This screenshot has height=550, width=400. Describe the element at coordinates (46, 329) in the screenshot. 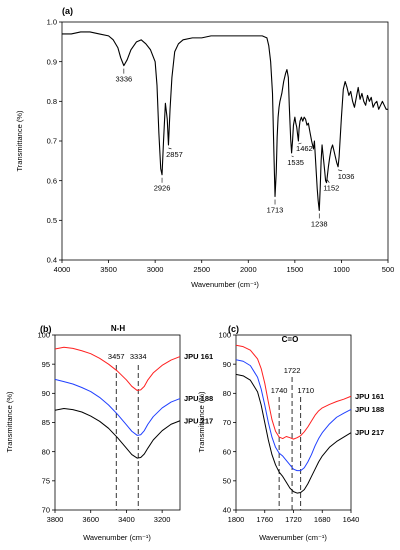

I see `panel-b-label: (b)` at that location.